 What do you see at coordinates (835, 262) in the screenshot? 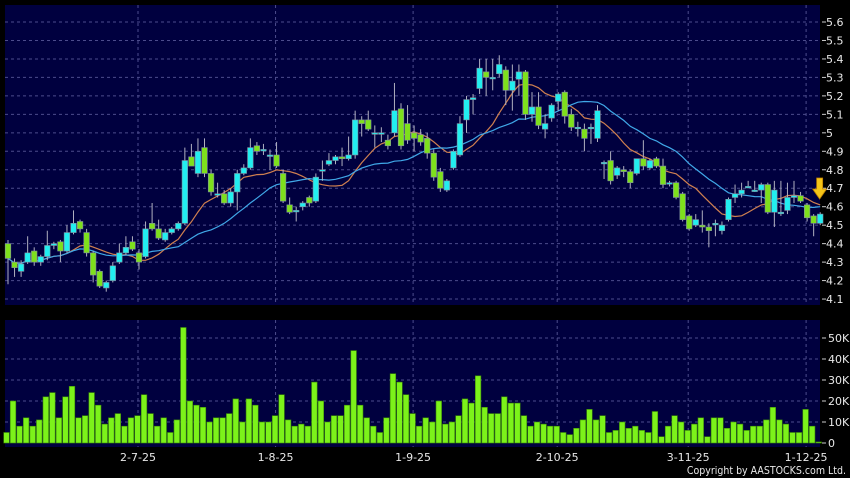
I see `price-tick-label: 4.3` at bounding box center [835, 262].